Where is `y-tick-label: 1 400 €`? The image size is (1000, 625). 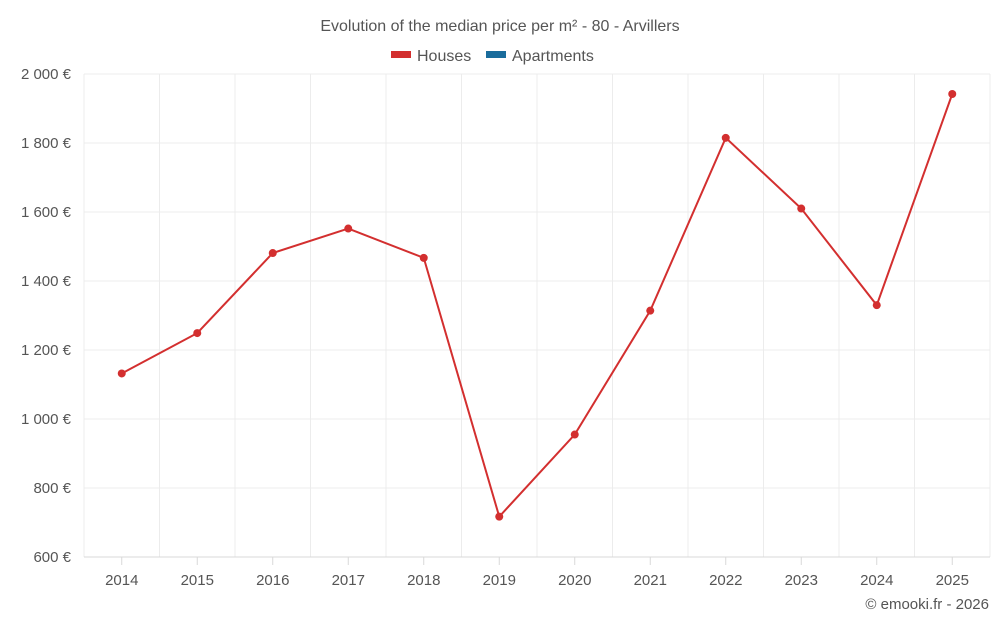
y-tick-label: 1 400 € is located at coordinates (46, 281).